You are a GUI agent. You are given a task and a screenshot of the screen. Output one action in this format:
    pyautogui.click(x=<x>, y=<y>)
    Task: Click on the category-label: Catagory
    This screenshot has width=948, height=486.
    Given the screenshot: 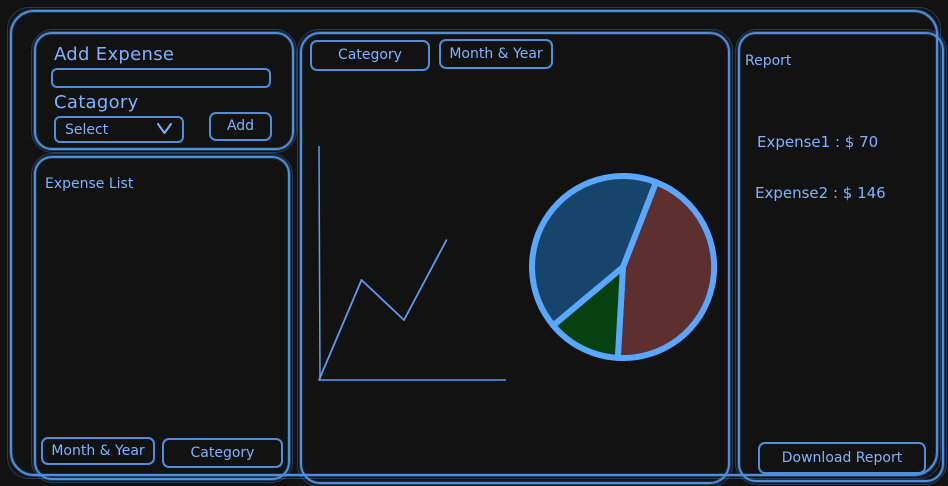 What is the action you would take?
    pyautogui.click(x=96, y=102)
    